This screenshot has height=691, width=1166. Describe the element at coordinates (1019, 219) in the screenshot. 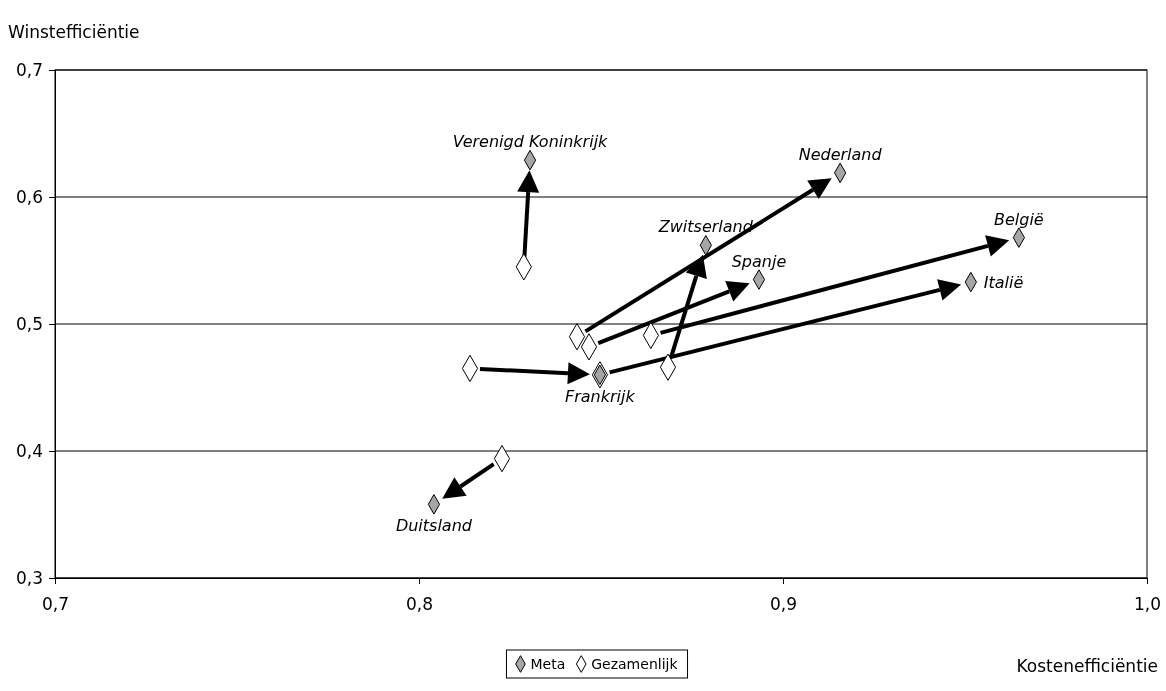

I see `annotation: België` at that location.